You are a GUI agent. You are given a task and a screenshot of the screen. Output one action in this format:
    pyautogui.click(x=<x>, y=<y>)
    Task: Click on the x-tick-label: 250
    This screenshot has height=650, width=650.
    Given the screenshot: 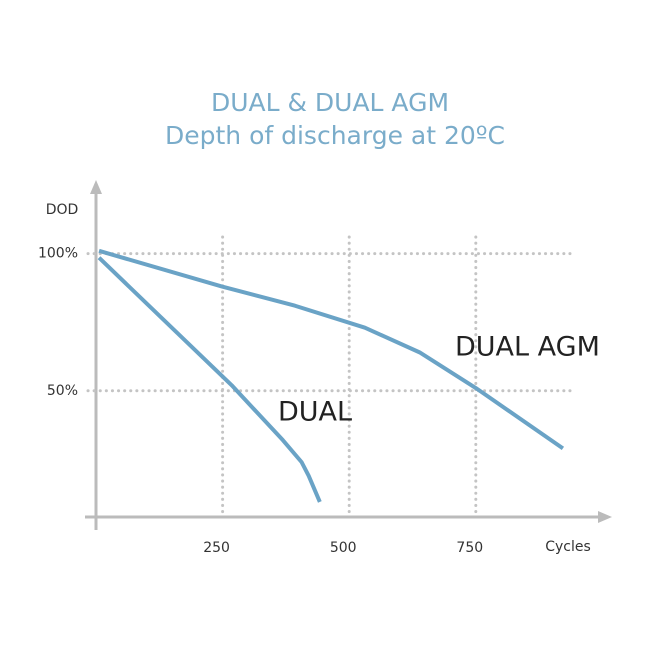 What is the action you would take?
    pyautogui.click(x=216, y=548)
    